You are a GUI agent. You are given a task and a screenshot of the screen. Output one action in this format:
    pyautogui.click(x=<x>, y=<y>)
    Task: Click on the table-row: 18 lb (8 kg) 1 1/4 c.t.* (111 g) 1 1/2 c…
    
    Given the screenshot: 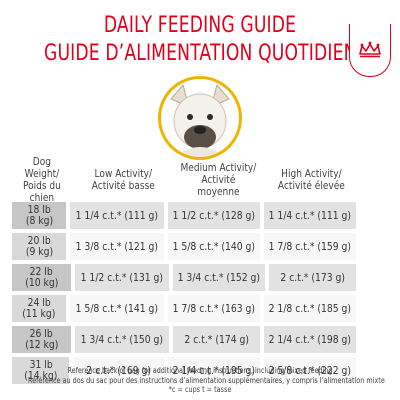 What is the action you would take?
    pyautogui.click(x=184, y=215)
    